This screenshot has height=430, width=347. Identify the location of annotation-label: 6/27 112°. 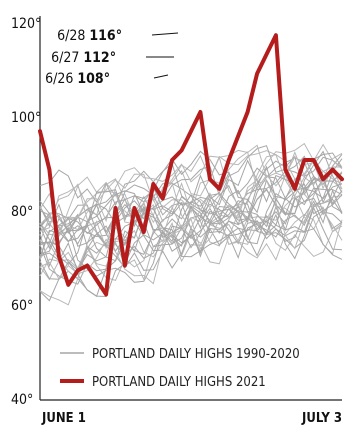
(83, 58).